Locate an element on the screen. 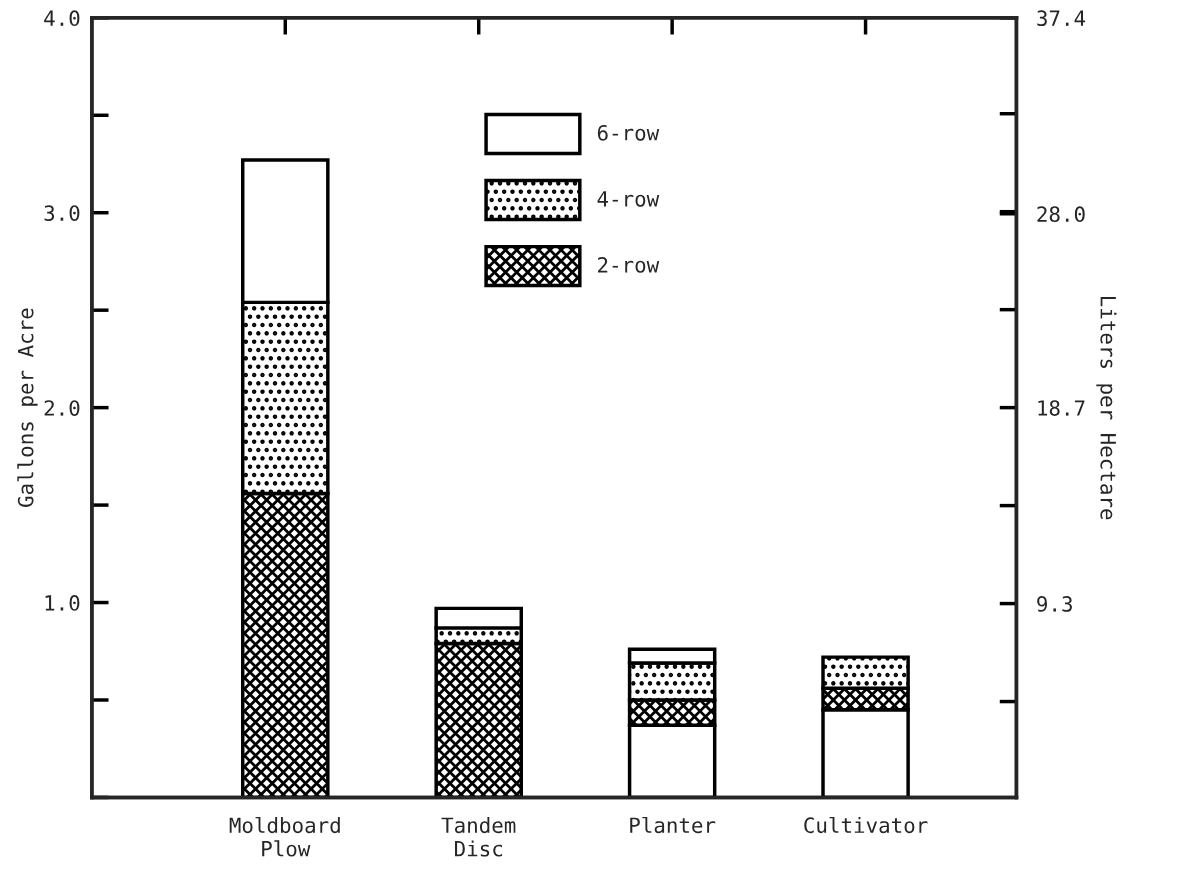 This screenshot has height=891, width=1193. legend-label: 4-row is located at coordinates (628, 199).